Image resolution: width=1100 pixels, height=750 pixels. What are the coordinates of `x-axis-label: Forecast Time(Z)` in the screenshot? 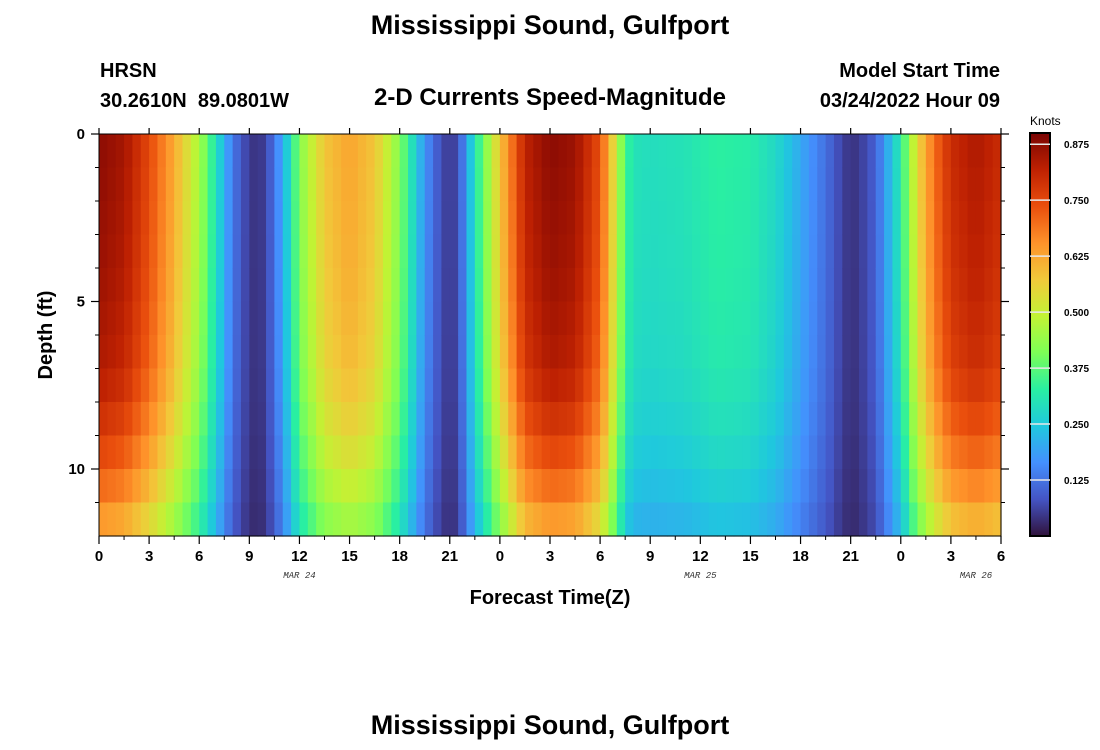 It's located at (550, 598).